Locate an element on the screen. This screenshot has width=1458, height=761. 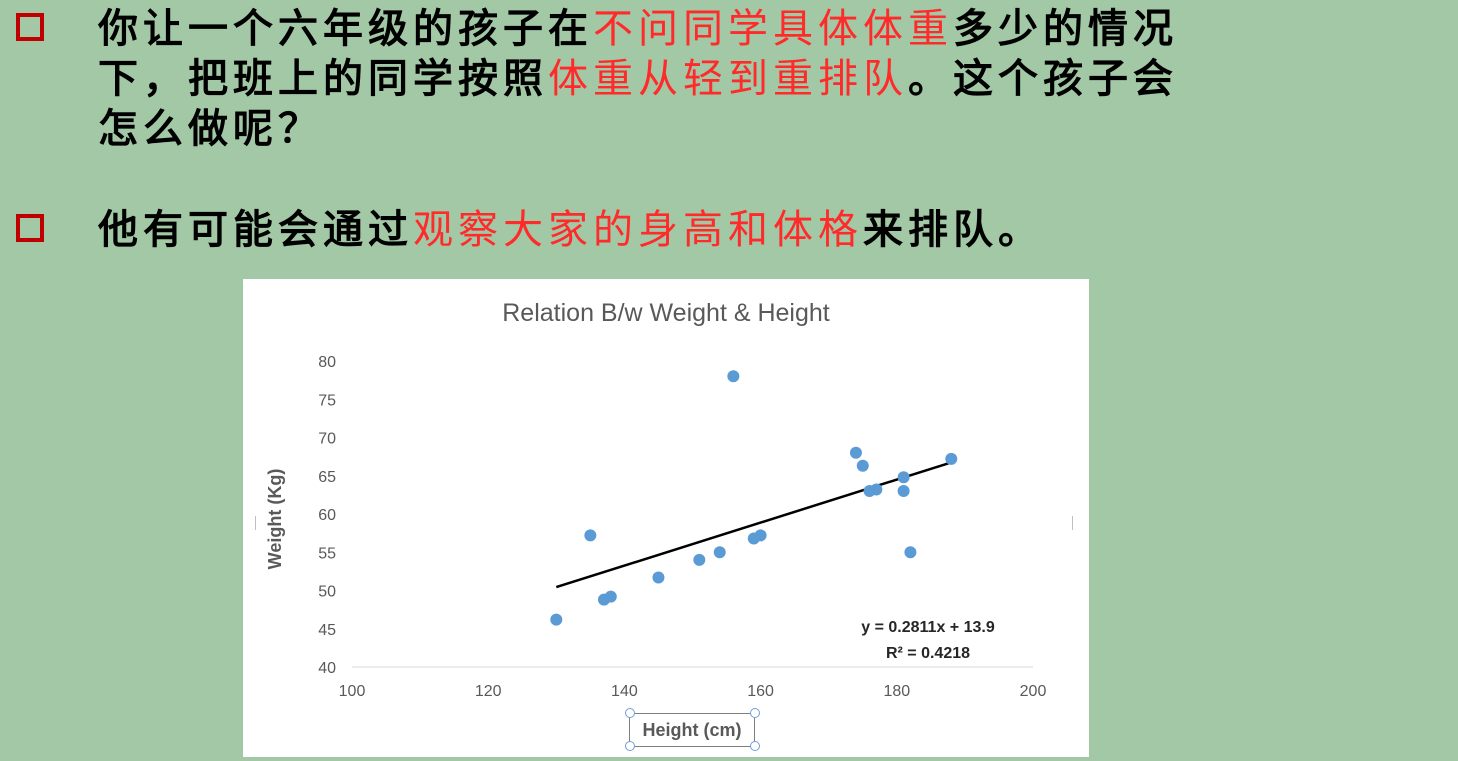
bullet-1-line-3: 怎么做呢？ is located at coordinates (210, 128).